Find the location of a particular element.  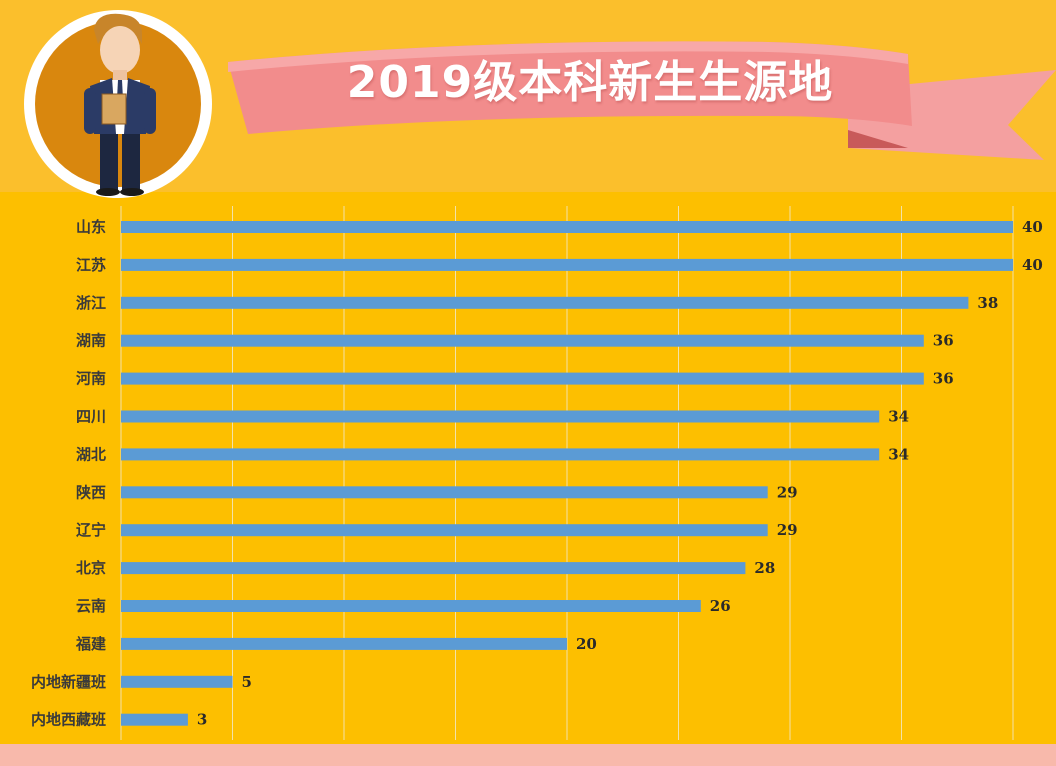

category-label: 陕西 is located at coordinates (91, 492).